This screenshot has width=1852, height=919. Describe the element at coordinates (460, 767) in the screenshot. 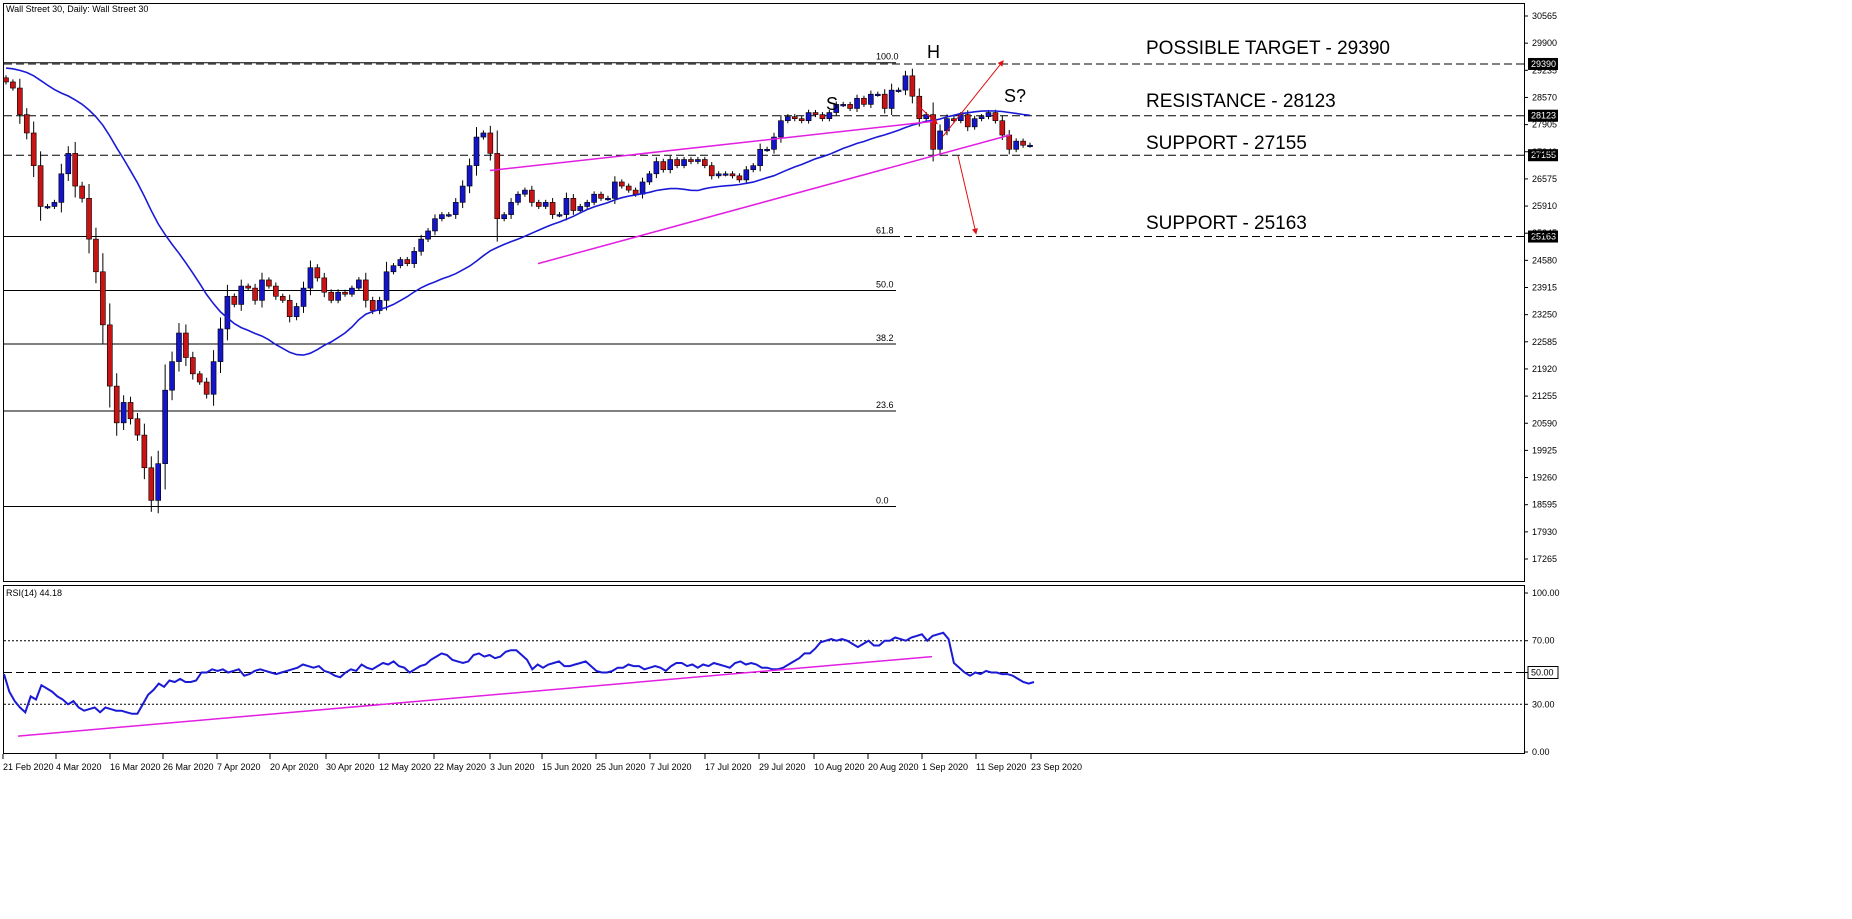

I see `time-tick-label: 22 May 2020` at that location.